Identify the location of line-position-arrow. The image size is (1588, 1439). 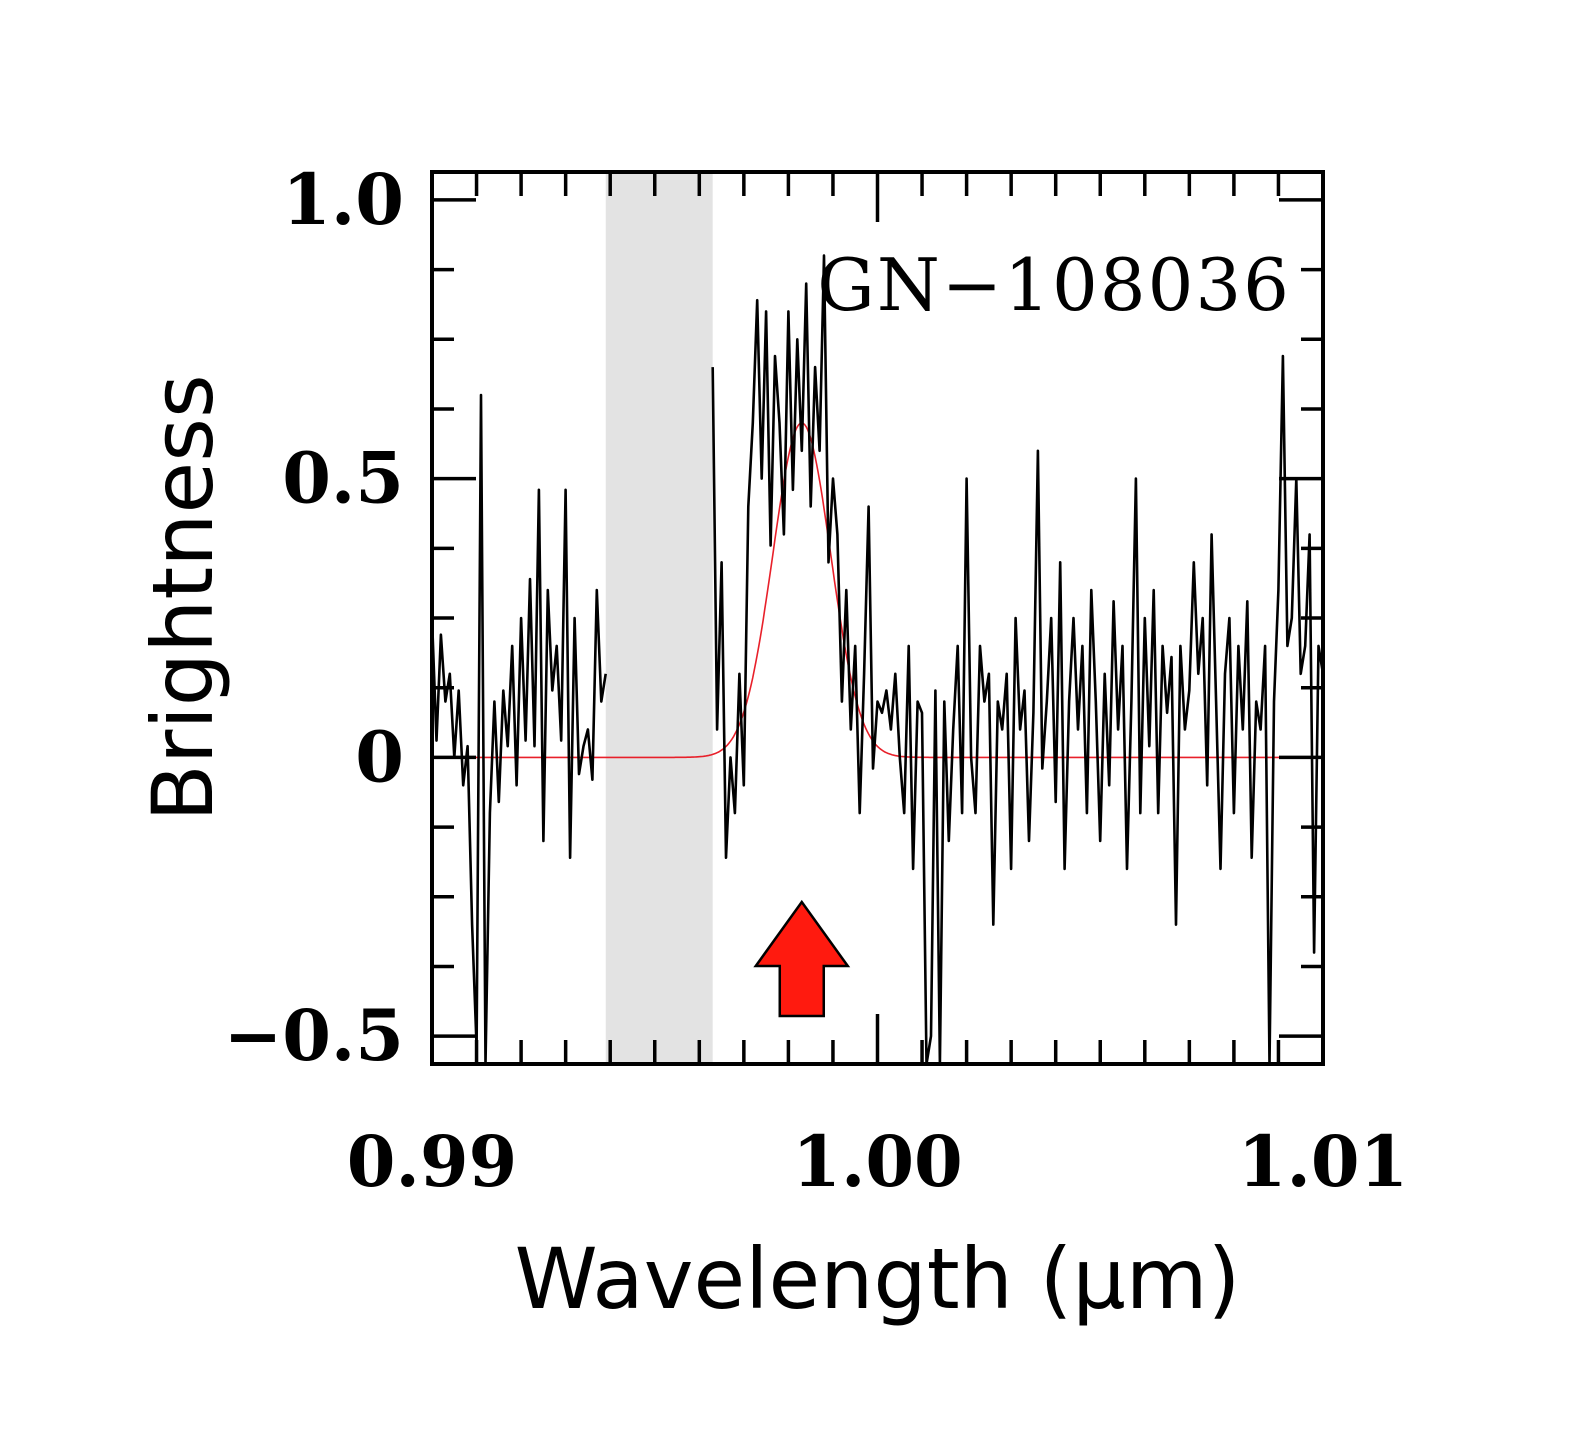
(802, 958).